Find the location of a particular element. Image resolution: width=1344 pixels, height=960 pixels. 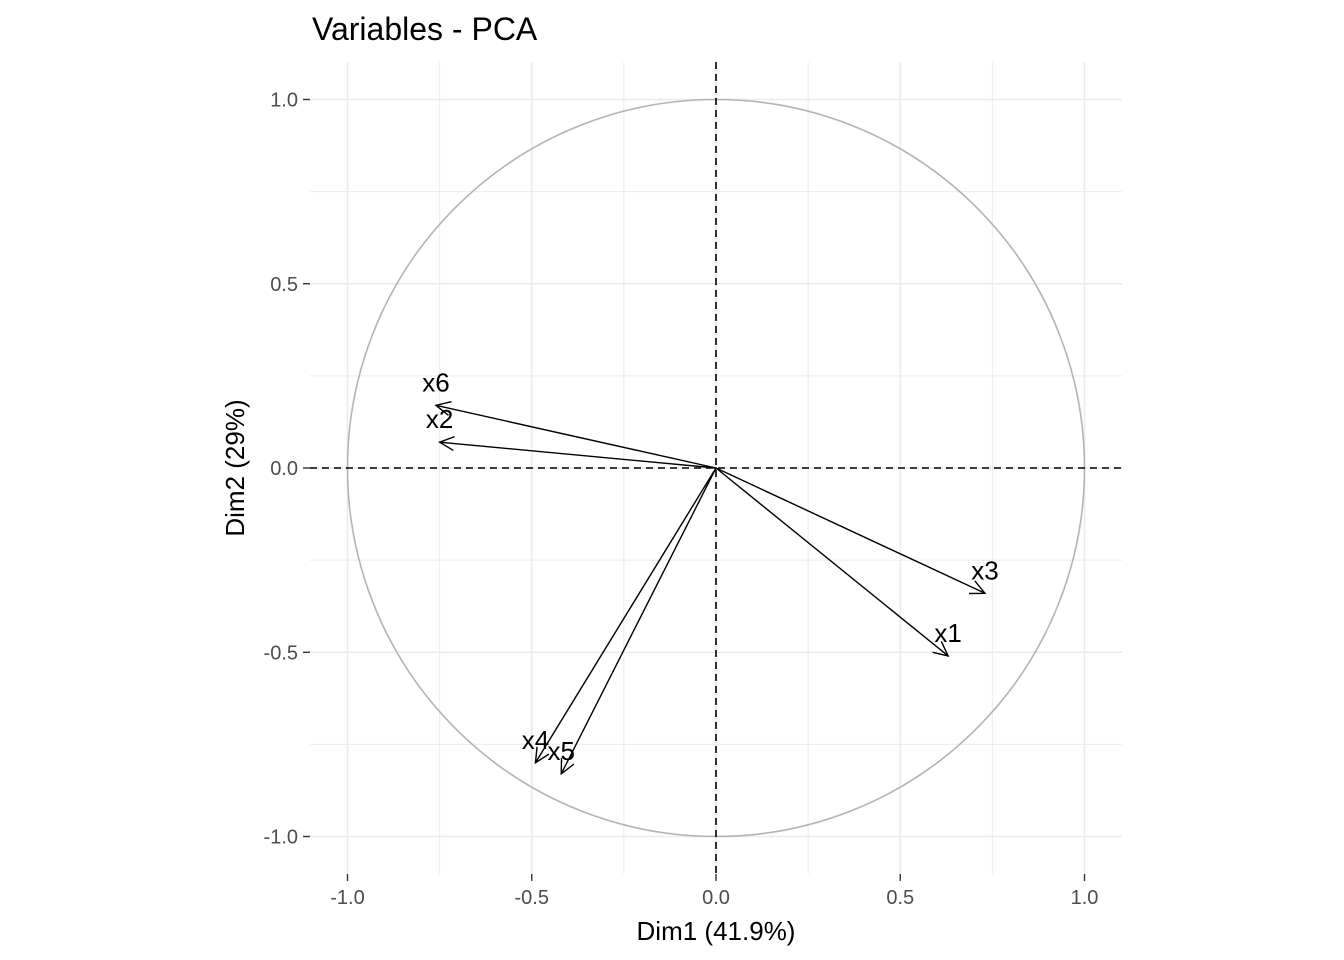

variable-label-x1: x1 is located at coordinates (947, 633).